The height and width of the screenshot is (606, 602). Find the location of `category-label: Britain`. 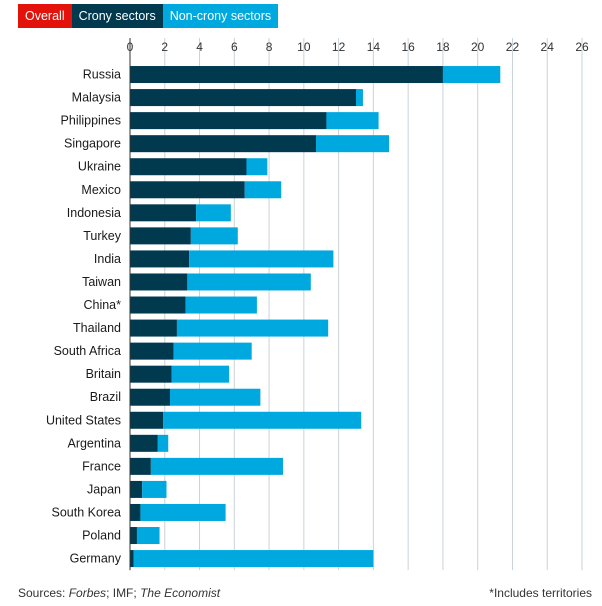

category-label: Britain is located at coordinates (103, 374).